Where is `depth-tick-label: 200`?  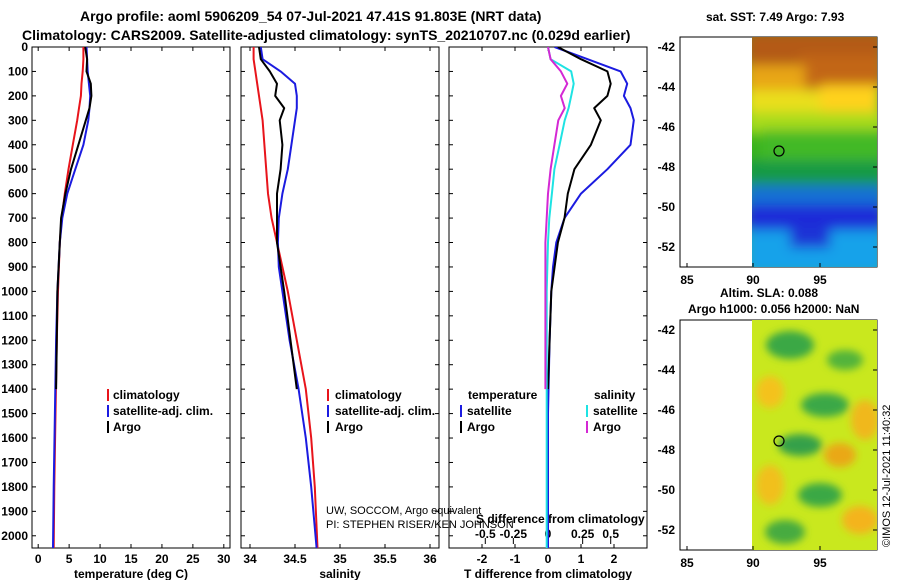
depth-tick-label: 200 is located at coordinates (18, 96).